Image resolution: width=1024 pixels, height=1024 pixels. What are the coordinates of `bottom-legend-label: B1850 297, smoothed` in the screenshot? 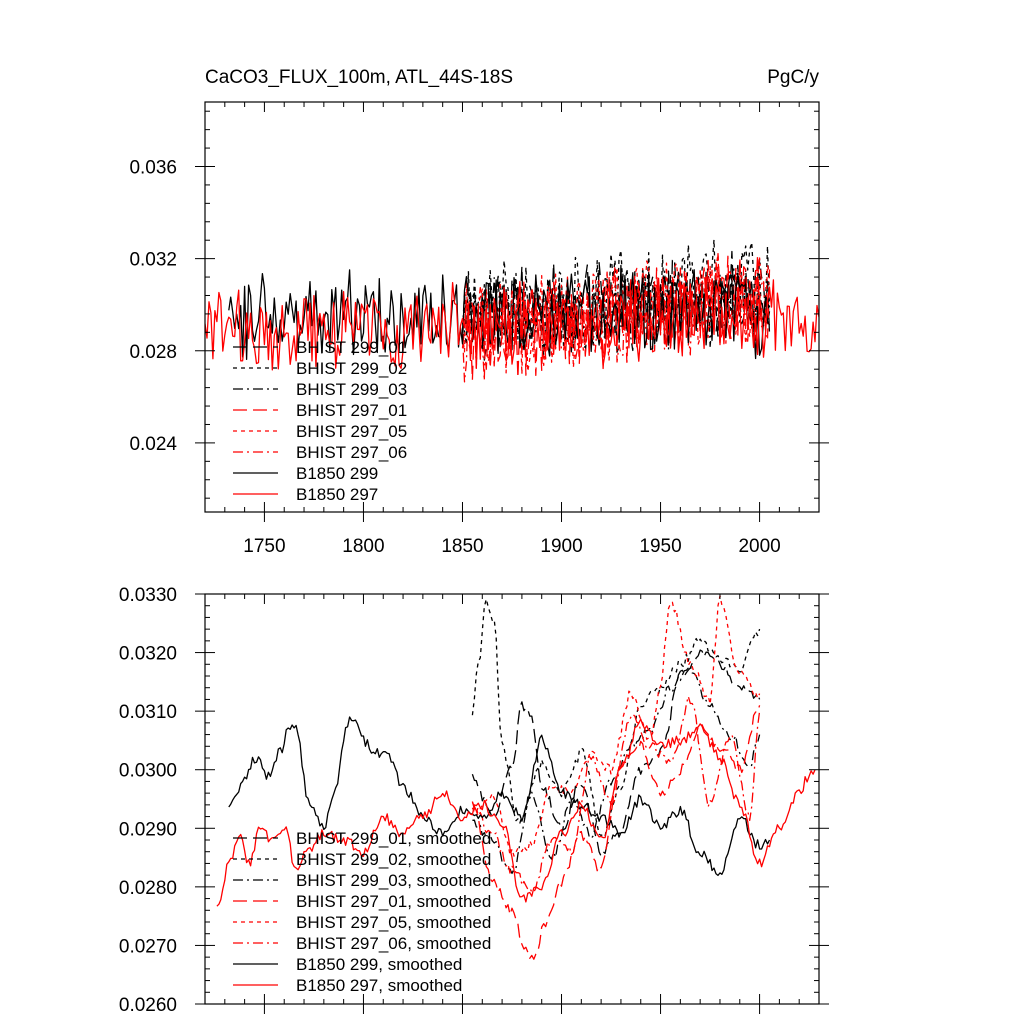 It's located at (379, 985).